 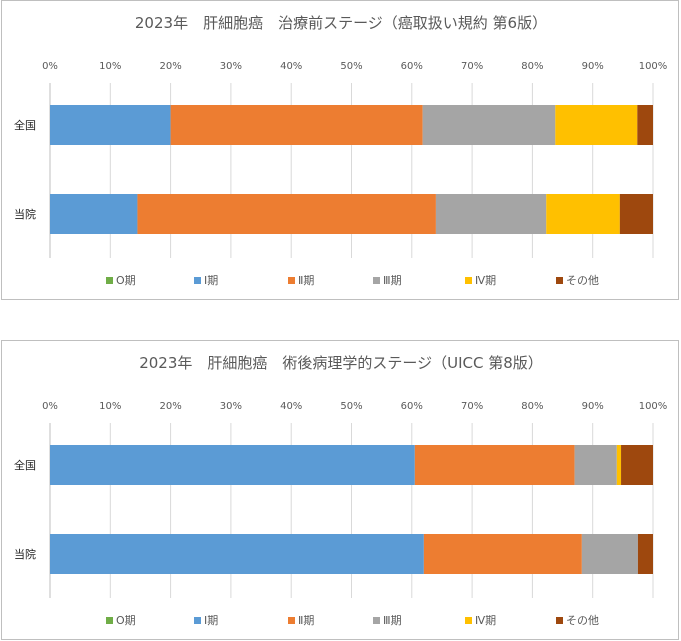 What do you see at coordinates (341, 23) in the screenshot?
I see `chart-title: 2023年 肝細胞癌 治療前ステージ（癌取扱い規約 第6版）` at bounding box center [341, 23].